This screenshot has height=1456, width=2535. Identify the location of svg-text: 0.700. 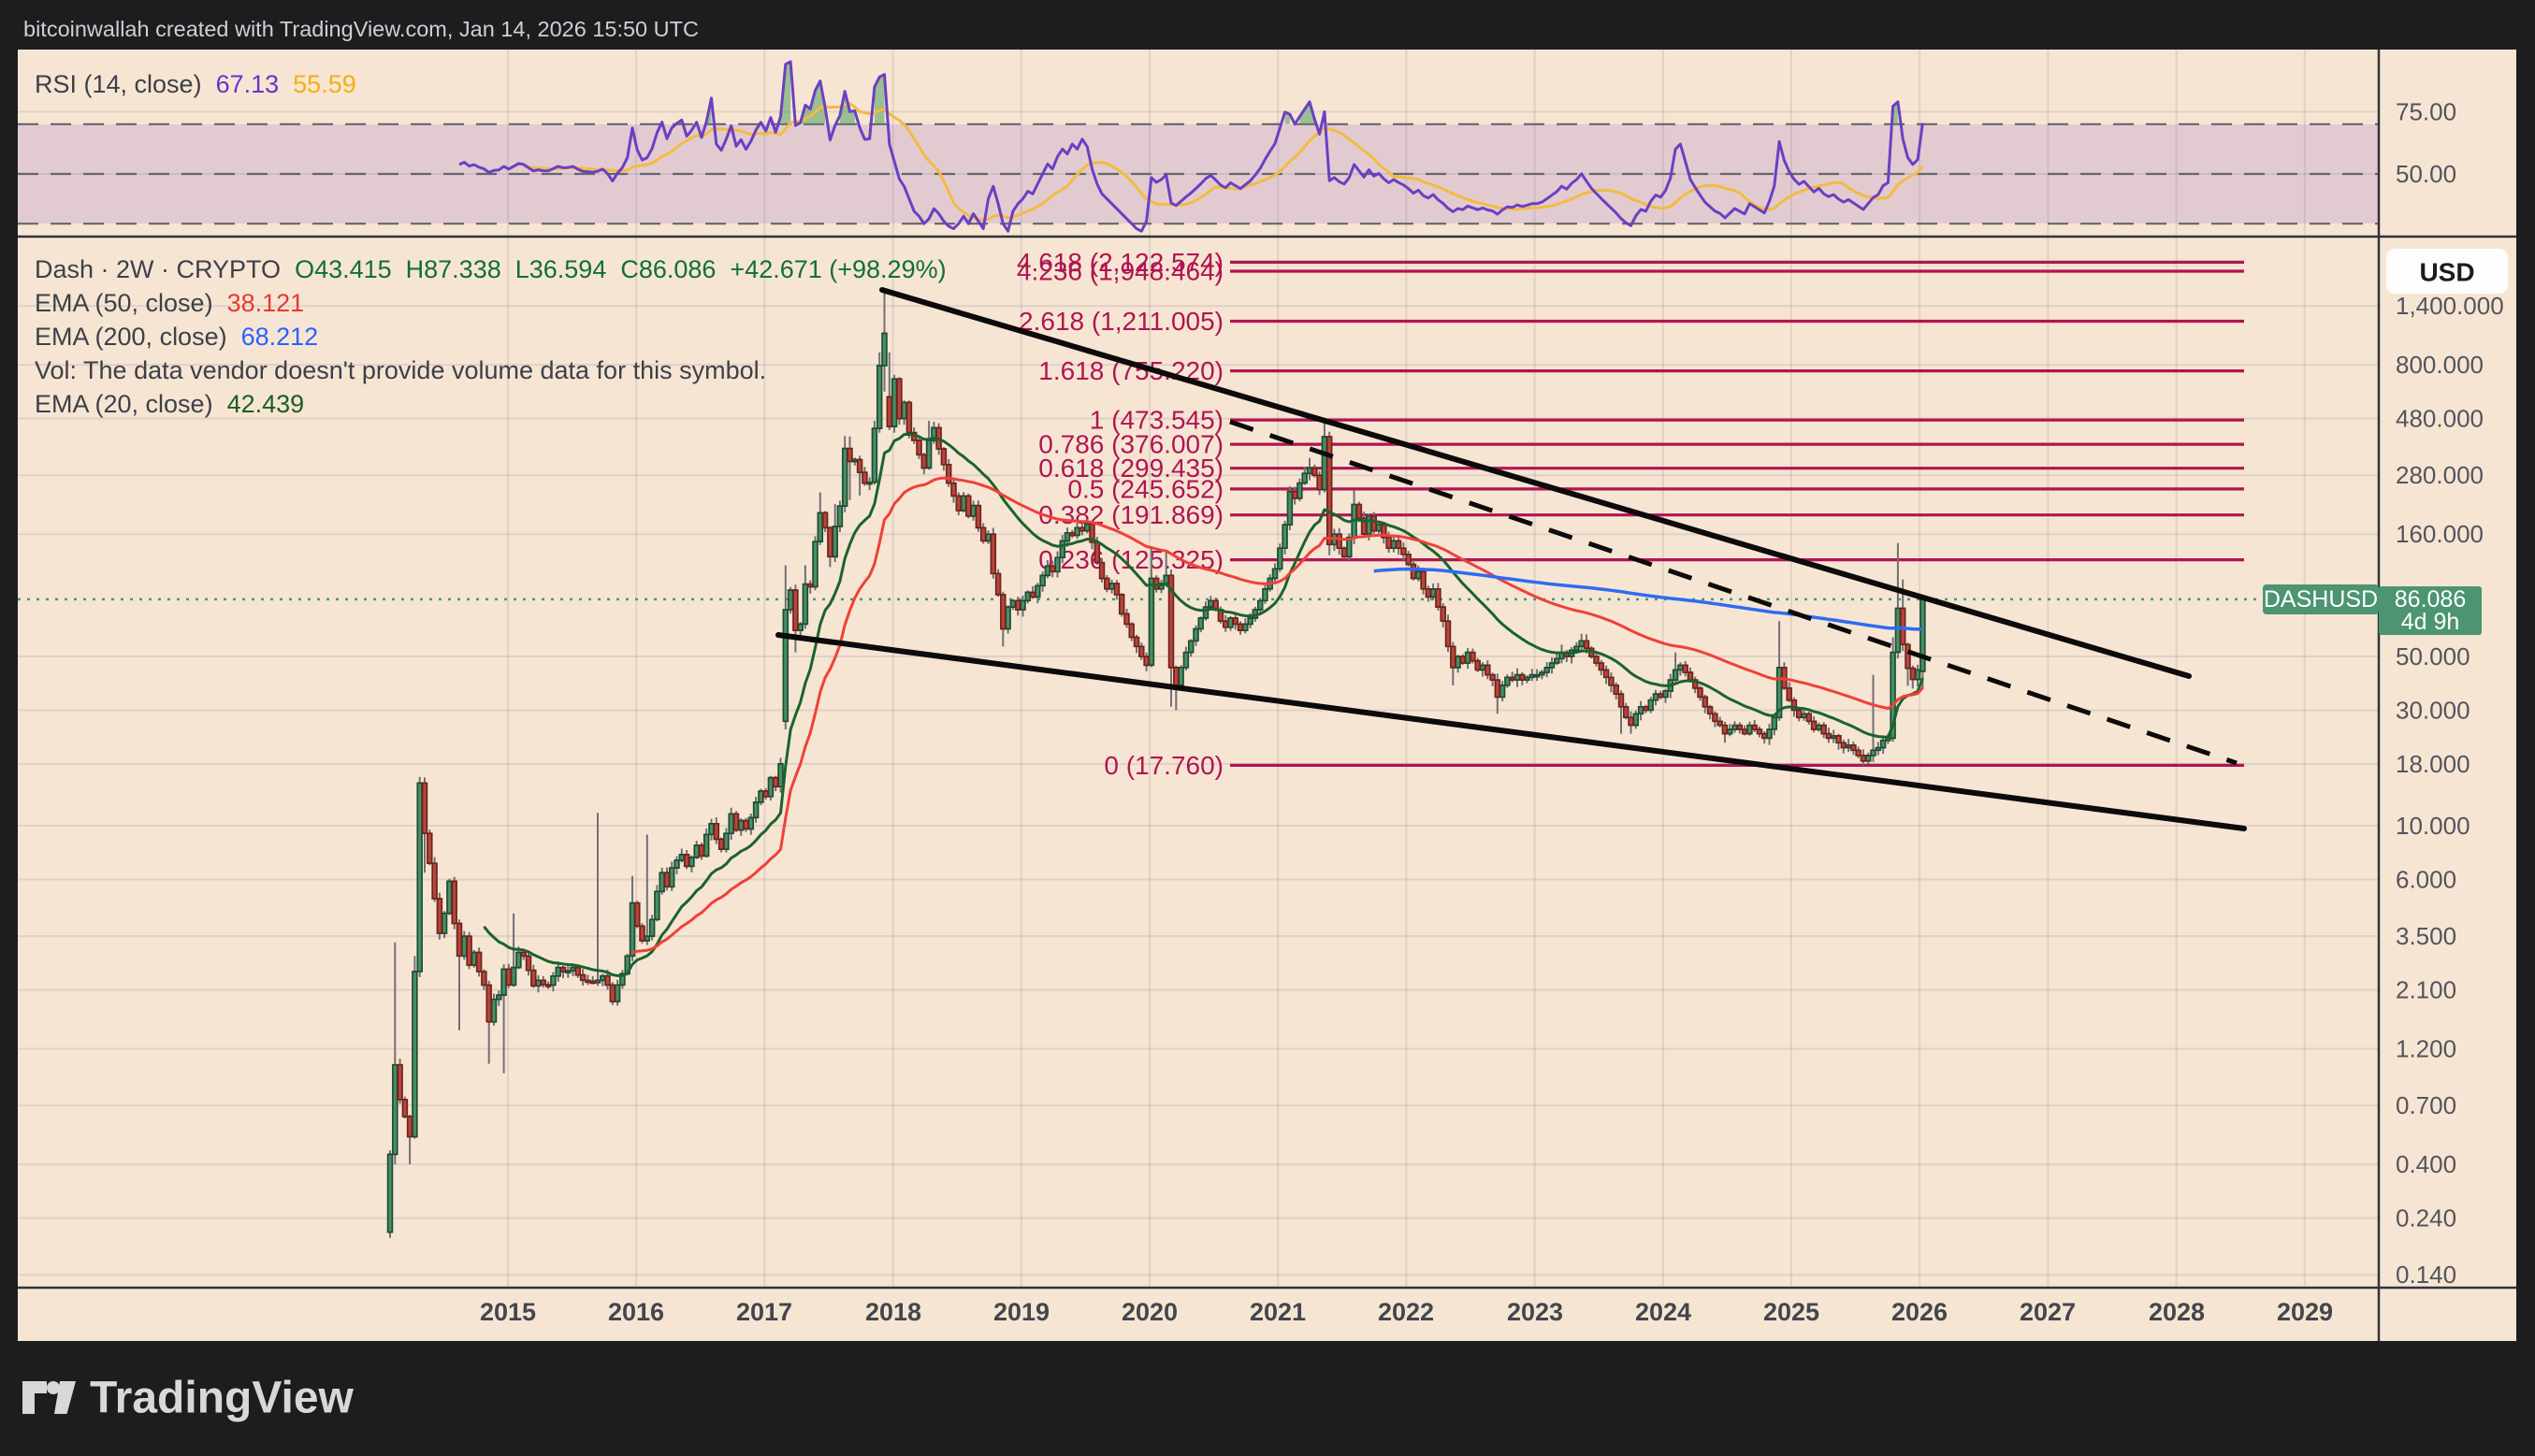
(2426, 1105).